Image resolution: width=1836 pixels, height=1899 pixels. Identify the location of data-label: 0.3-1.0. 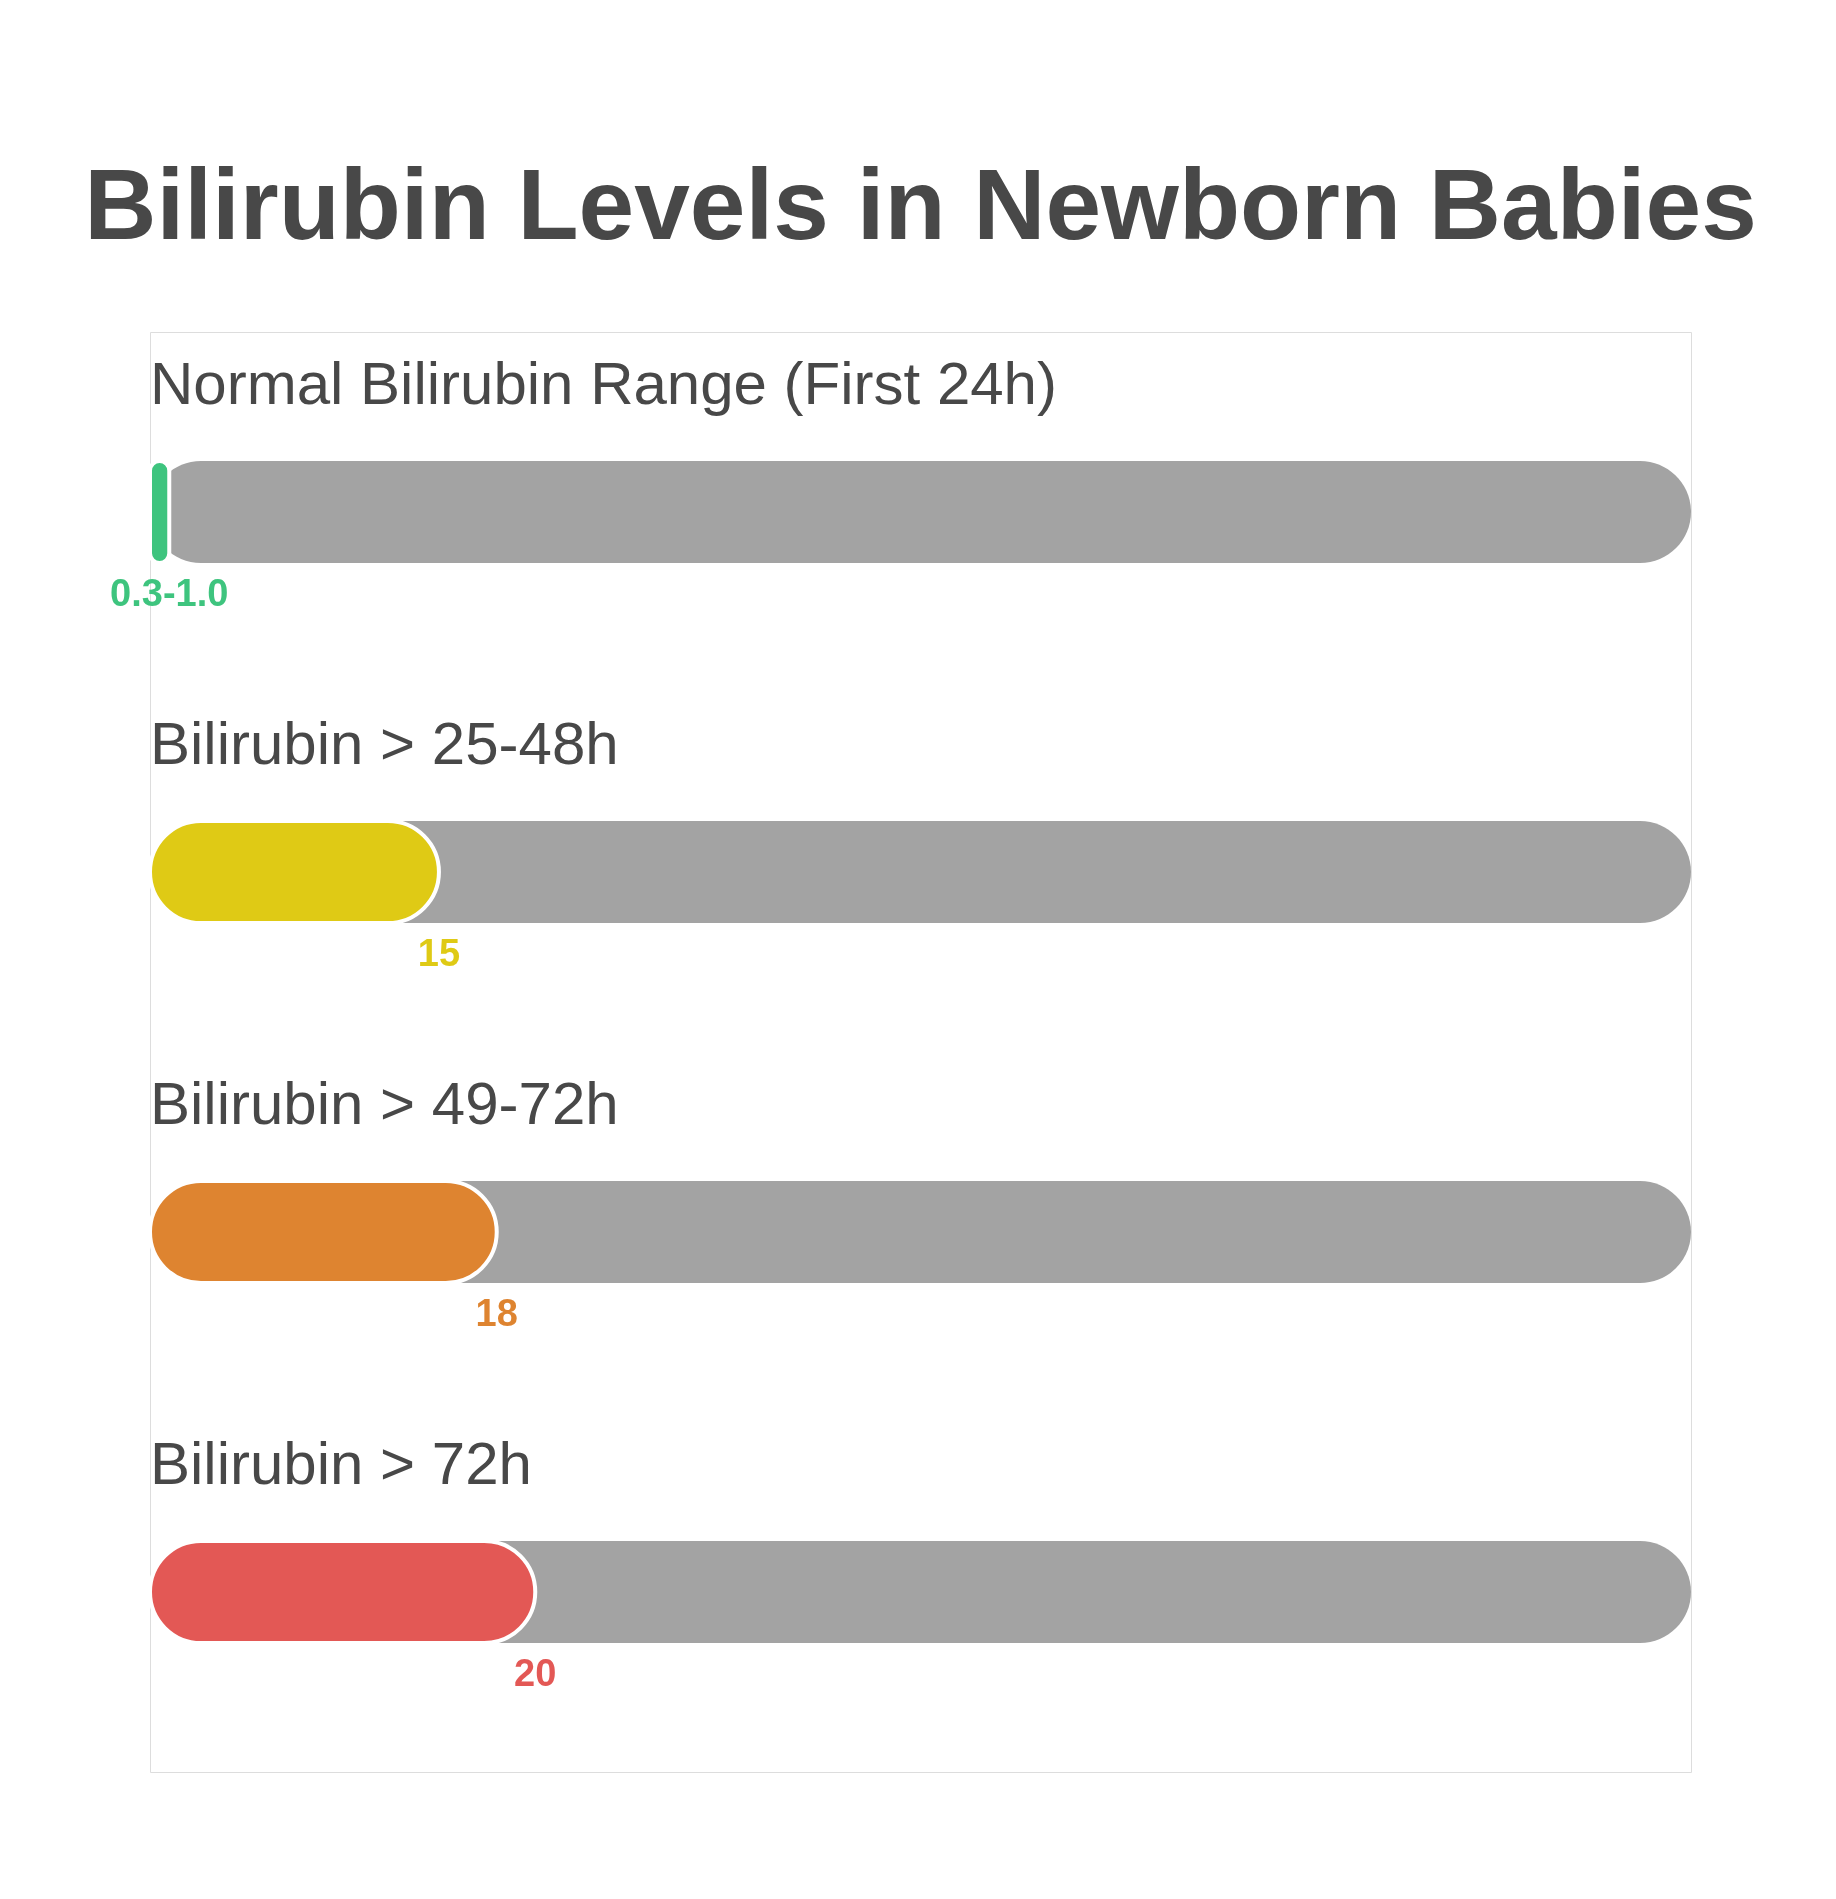
(169, 593).